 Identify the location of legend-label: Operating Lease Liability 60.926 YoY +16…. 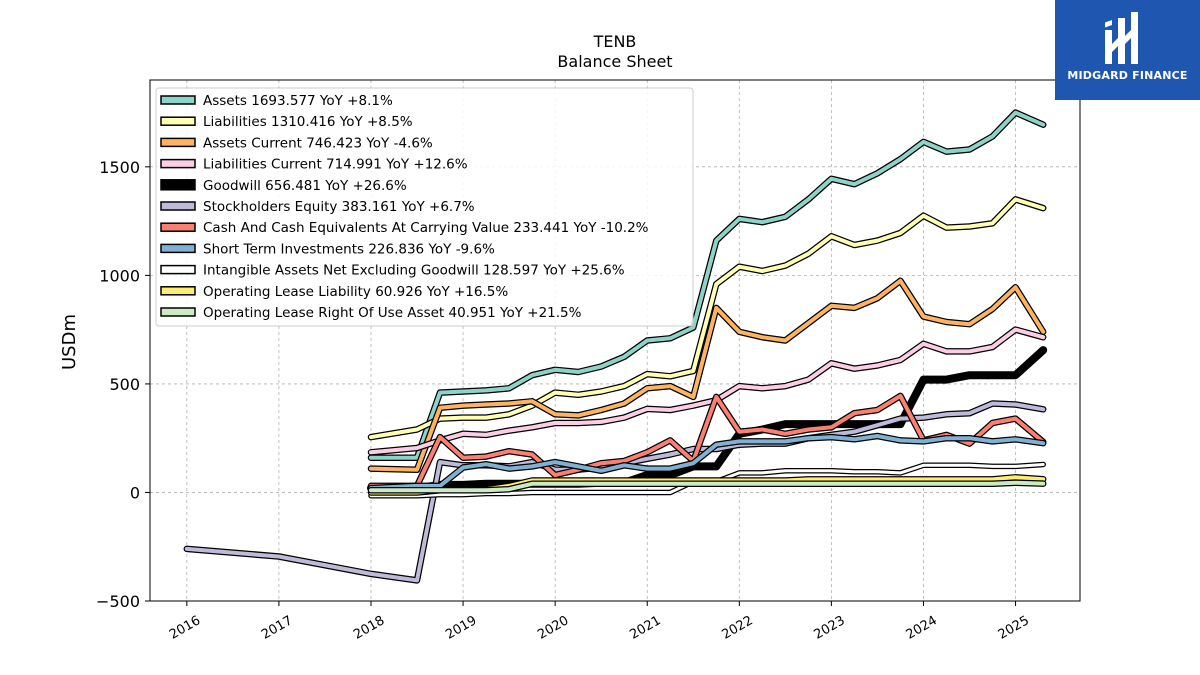
(355, 292).